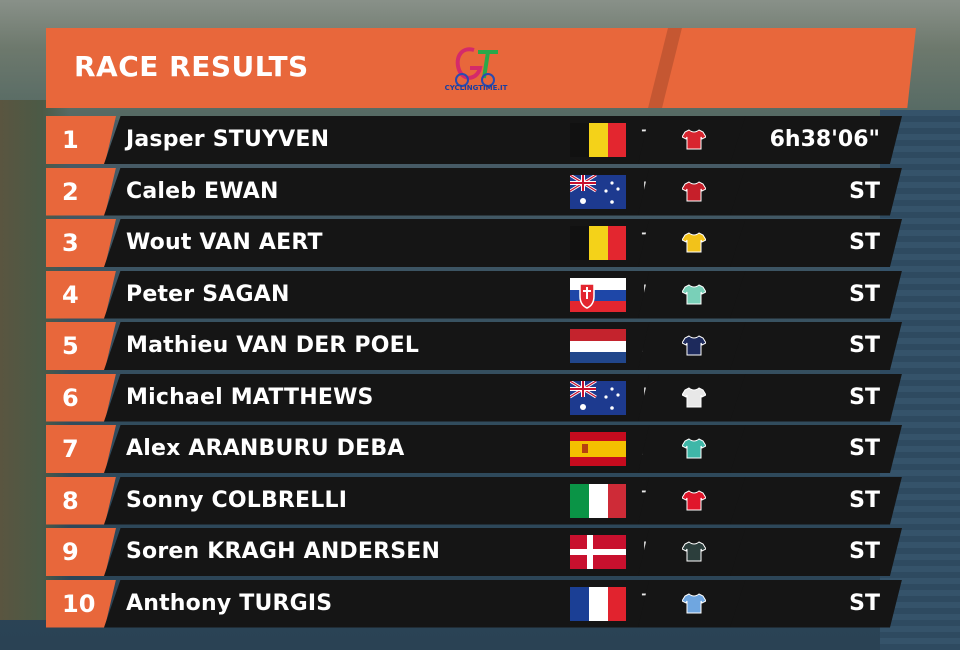 The height and width of the screenshot is (650, 960). I want to click on rider-name: Wout VAN AERT, so click(224, 242).